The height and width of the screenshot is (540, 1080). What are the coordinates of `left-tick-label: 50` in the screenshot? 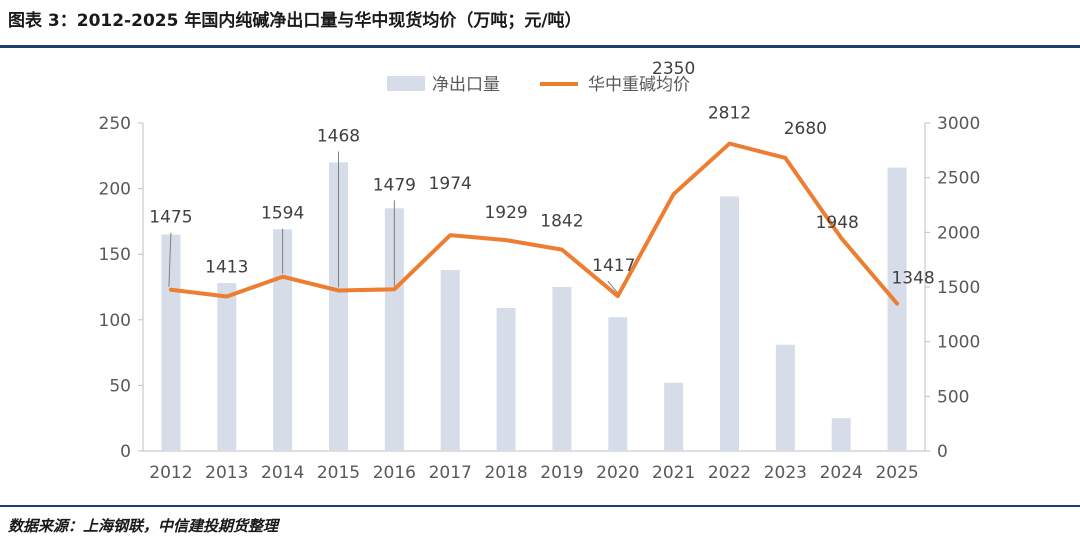 It's located at (120, 386).